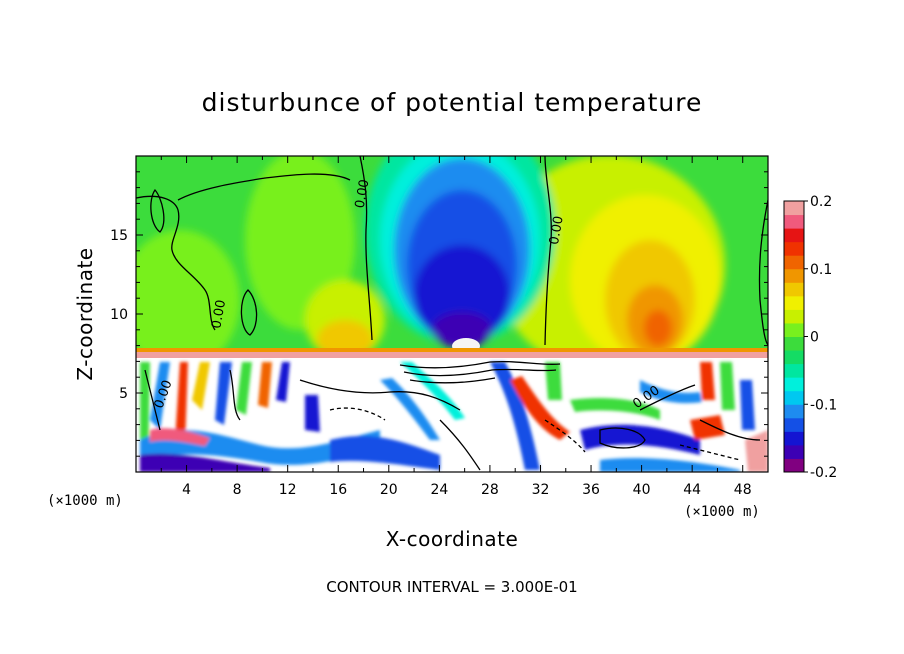  I want to click on colorbar: 0.2 0.1 0 -0.1 -0.2, so click(810, 337).